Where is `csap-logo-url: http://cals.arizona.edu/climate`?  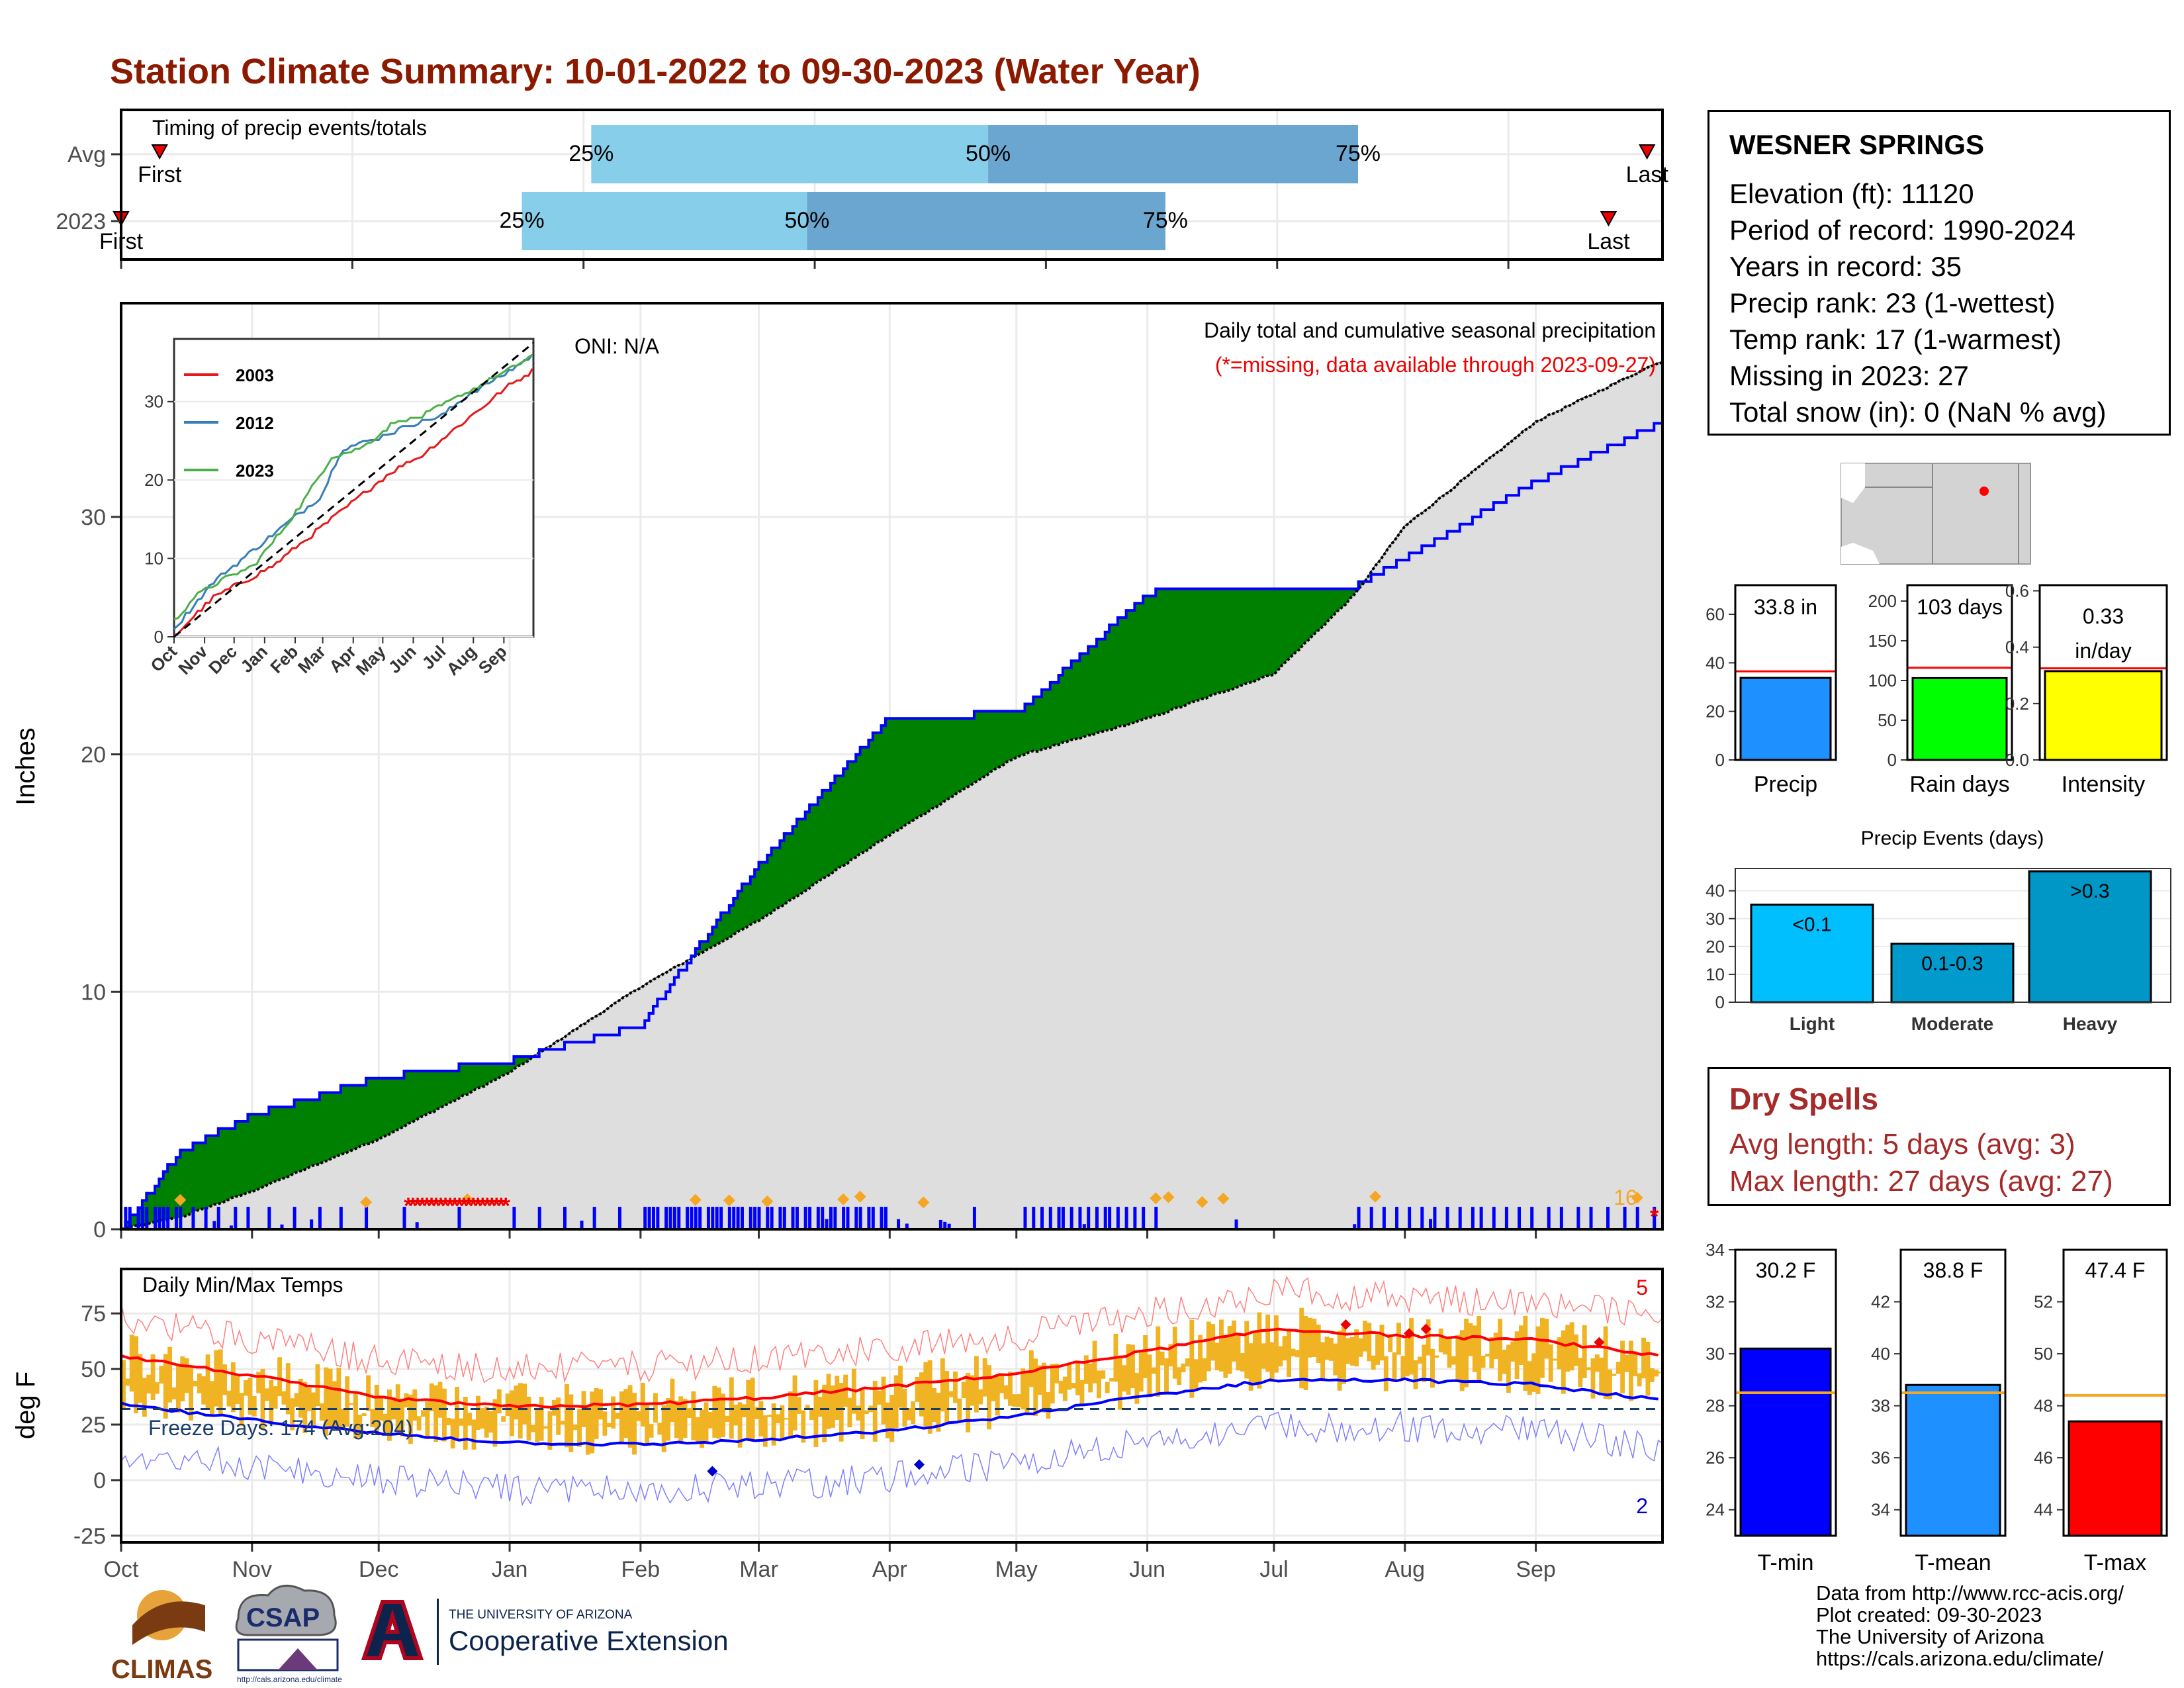
csap-logo-url: http://cals.arizona.edu/climate is located at coordinates (289, 1679).